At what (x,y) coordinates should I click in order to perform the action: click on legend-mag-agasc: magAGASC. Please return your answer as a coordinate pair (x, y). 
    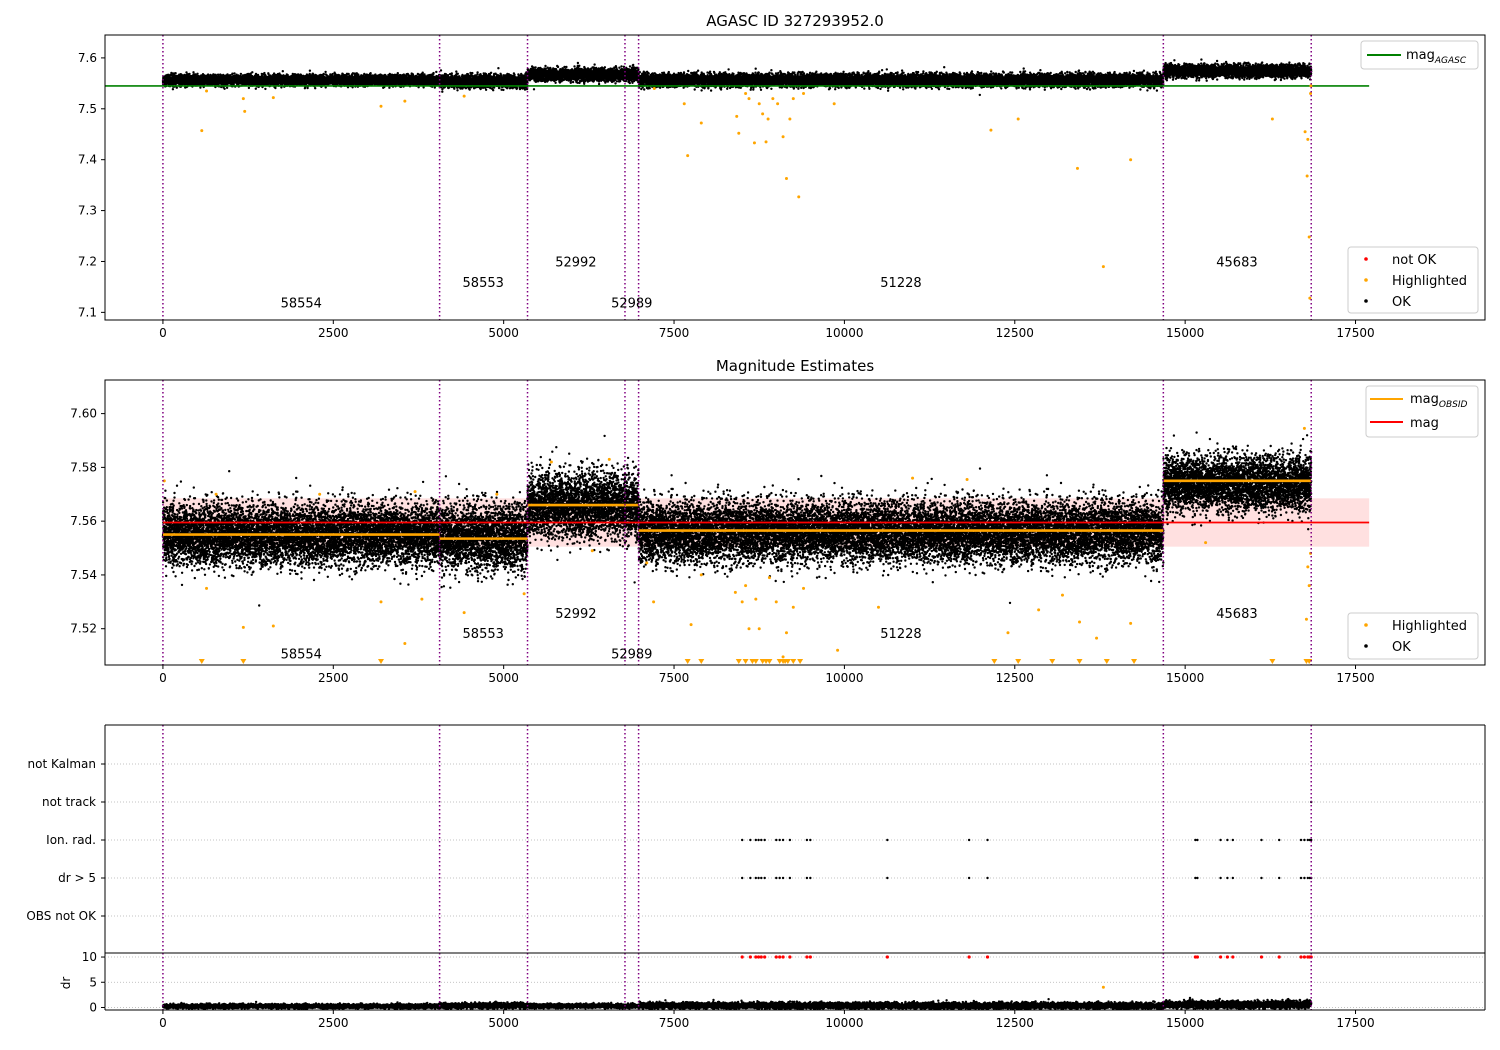
    Looking at the image, I should click on (1436, 57).